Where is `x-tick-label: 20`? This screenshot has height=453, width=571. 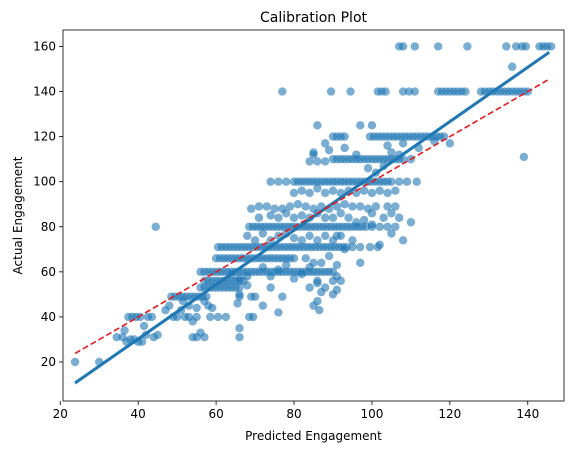
x-tick-label: 20 is located at coordinates (60, 414).